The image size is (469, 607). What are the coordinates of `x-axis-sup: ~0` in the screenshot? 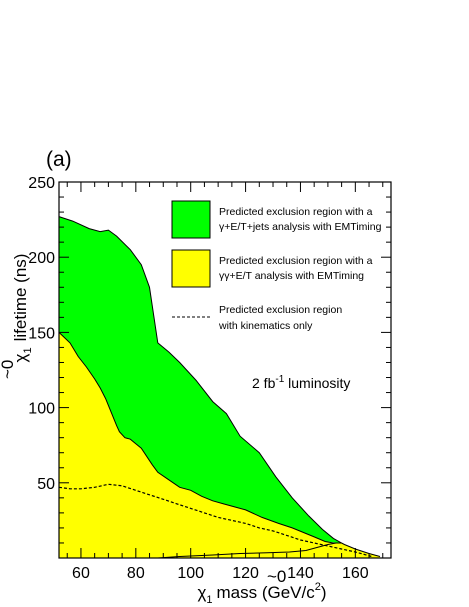 It's located at (276, 576).